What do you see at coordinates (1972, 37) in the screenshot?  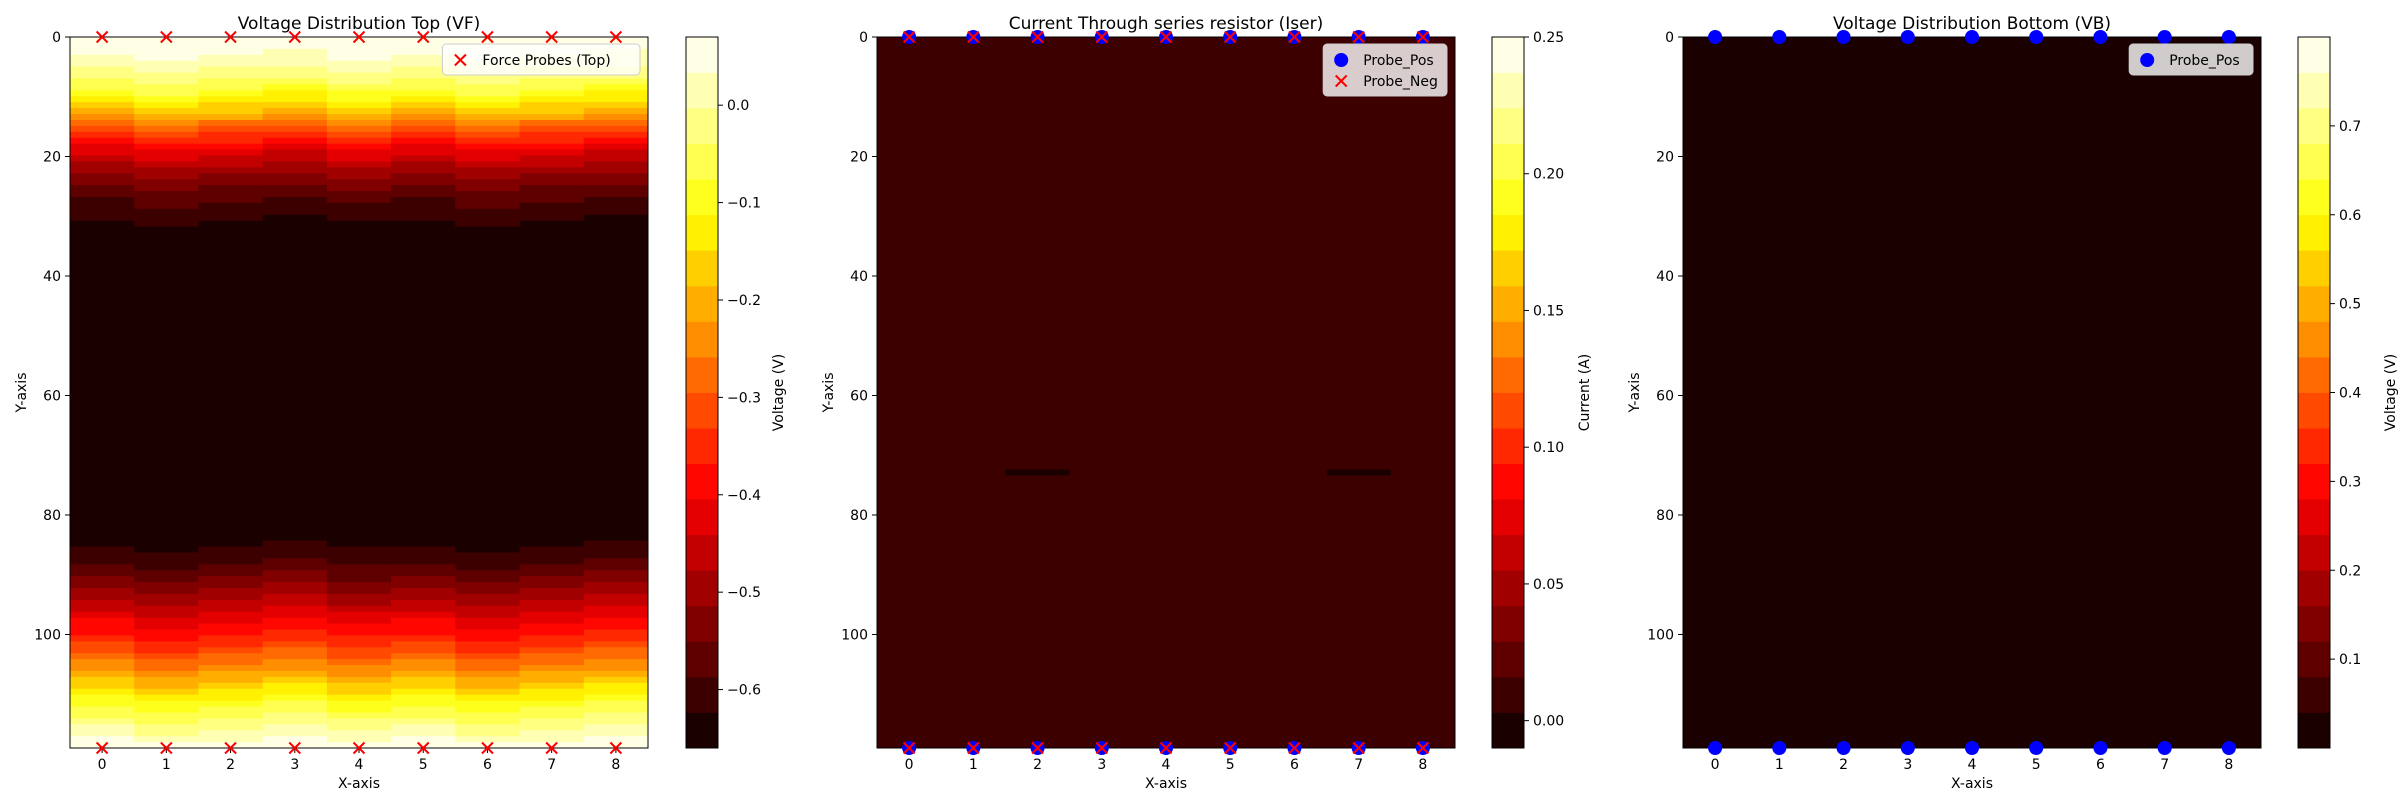 I see `probe-point-probe-pos` at bounding box center [1972, 37].